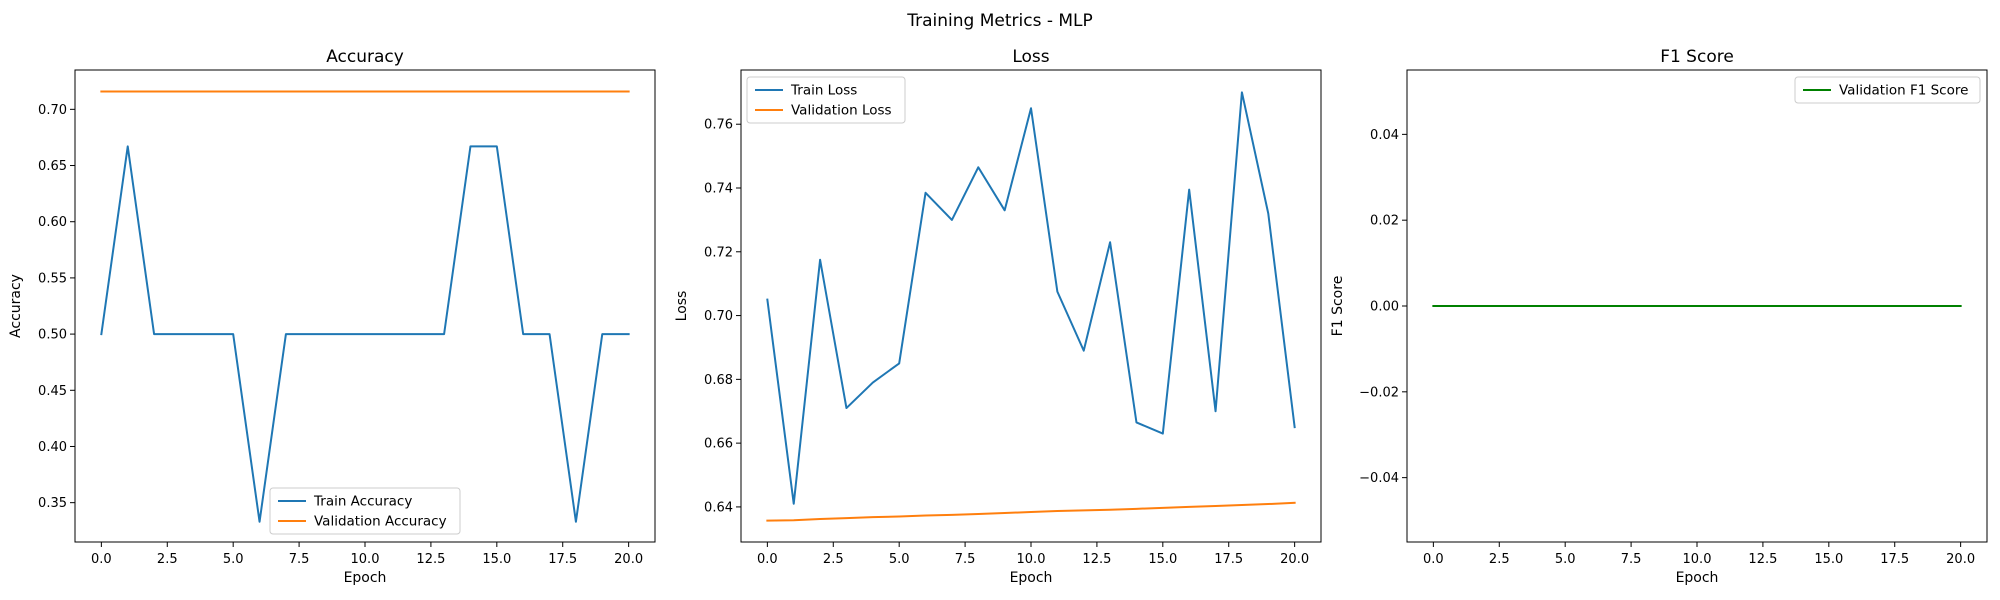  Describe the element at coordinates (841, 111) in the screenshot. I see `legend-entry: Validation Loss` at that location.